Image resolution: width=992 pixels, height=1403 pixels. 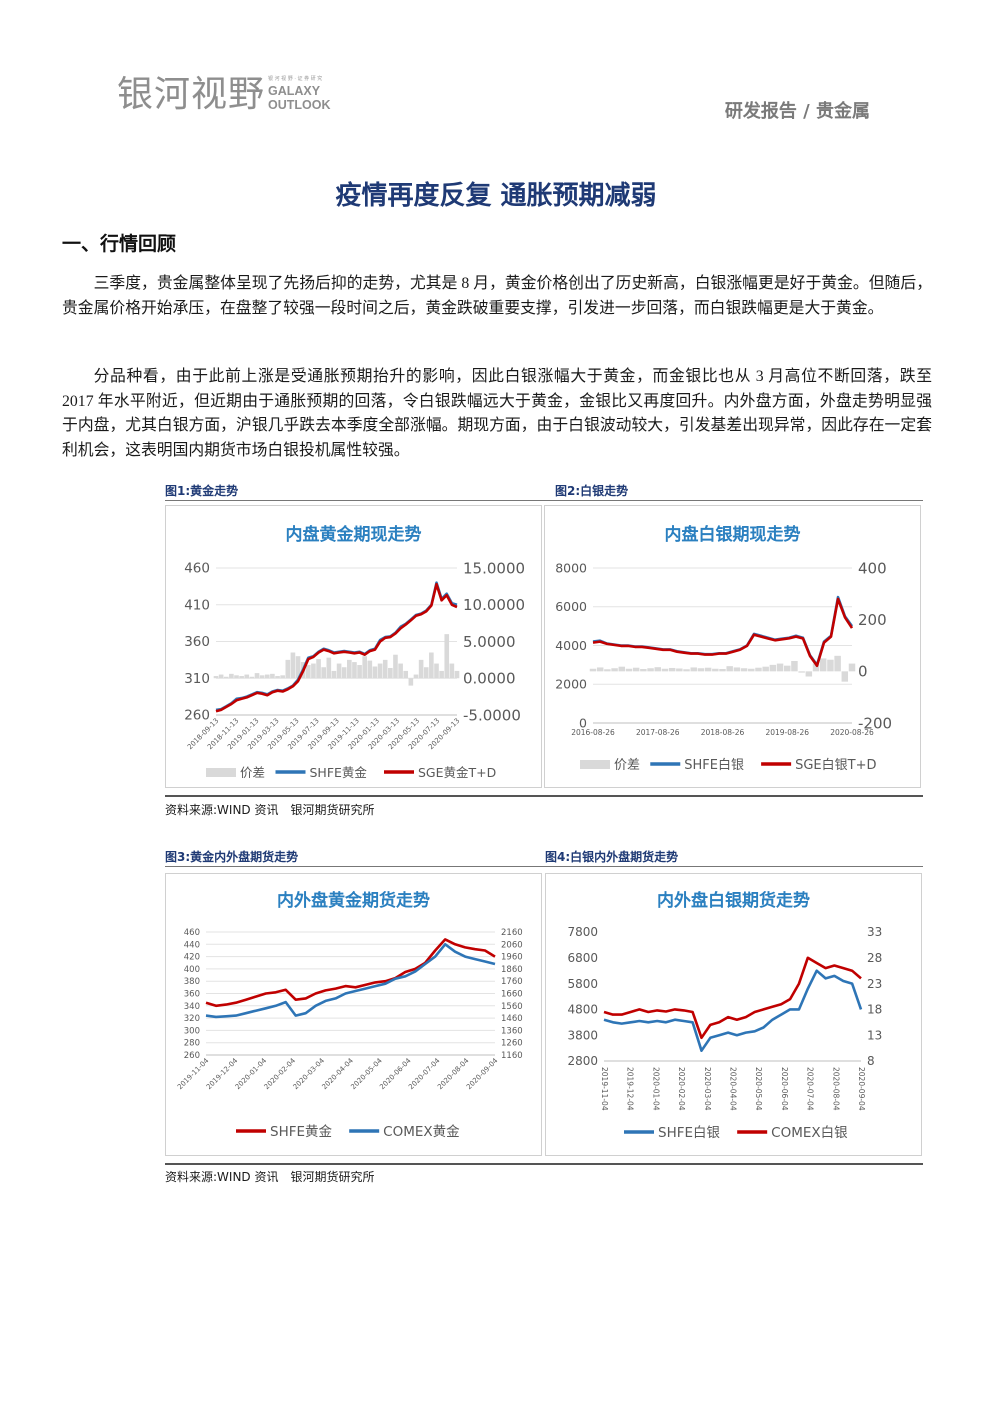 What do you see at coordinates (571, 645) in the screenshot?
I see `chart-2-ytick-left: 4000` at bounding box center [571, 645].